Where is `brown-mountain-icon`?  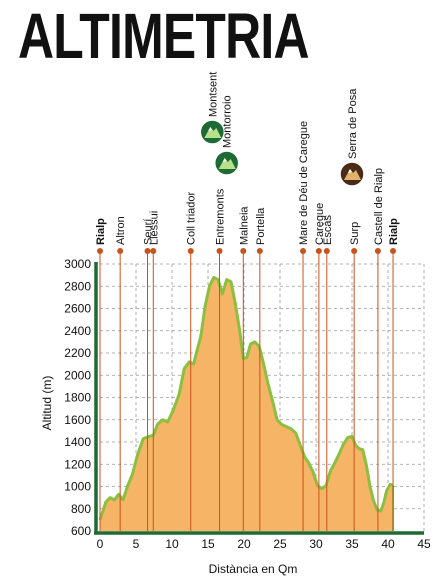 brown-mountain-icon is located at coordinates (352, 174).